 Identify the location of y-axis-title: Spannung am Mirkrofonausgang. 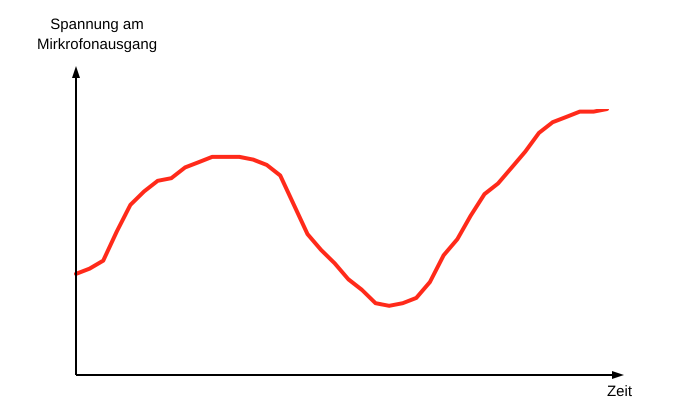
(97, 34).